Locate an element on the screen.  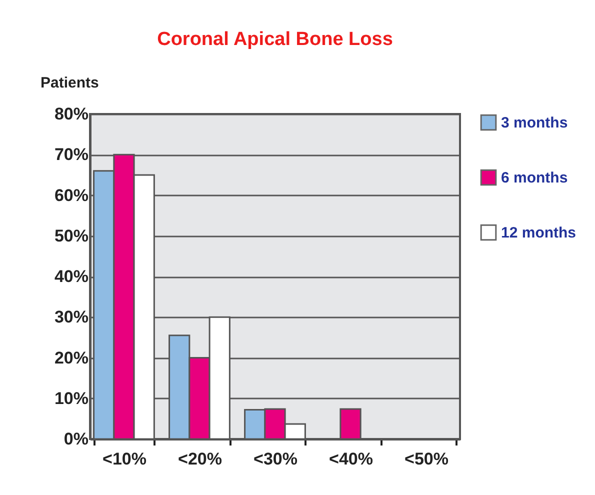
y-tick-label: 50% is located at coordinates (71, 236).